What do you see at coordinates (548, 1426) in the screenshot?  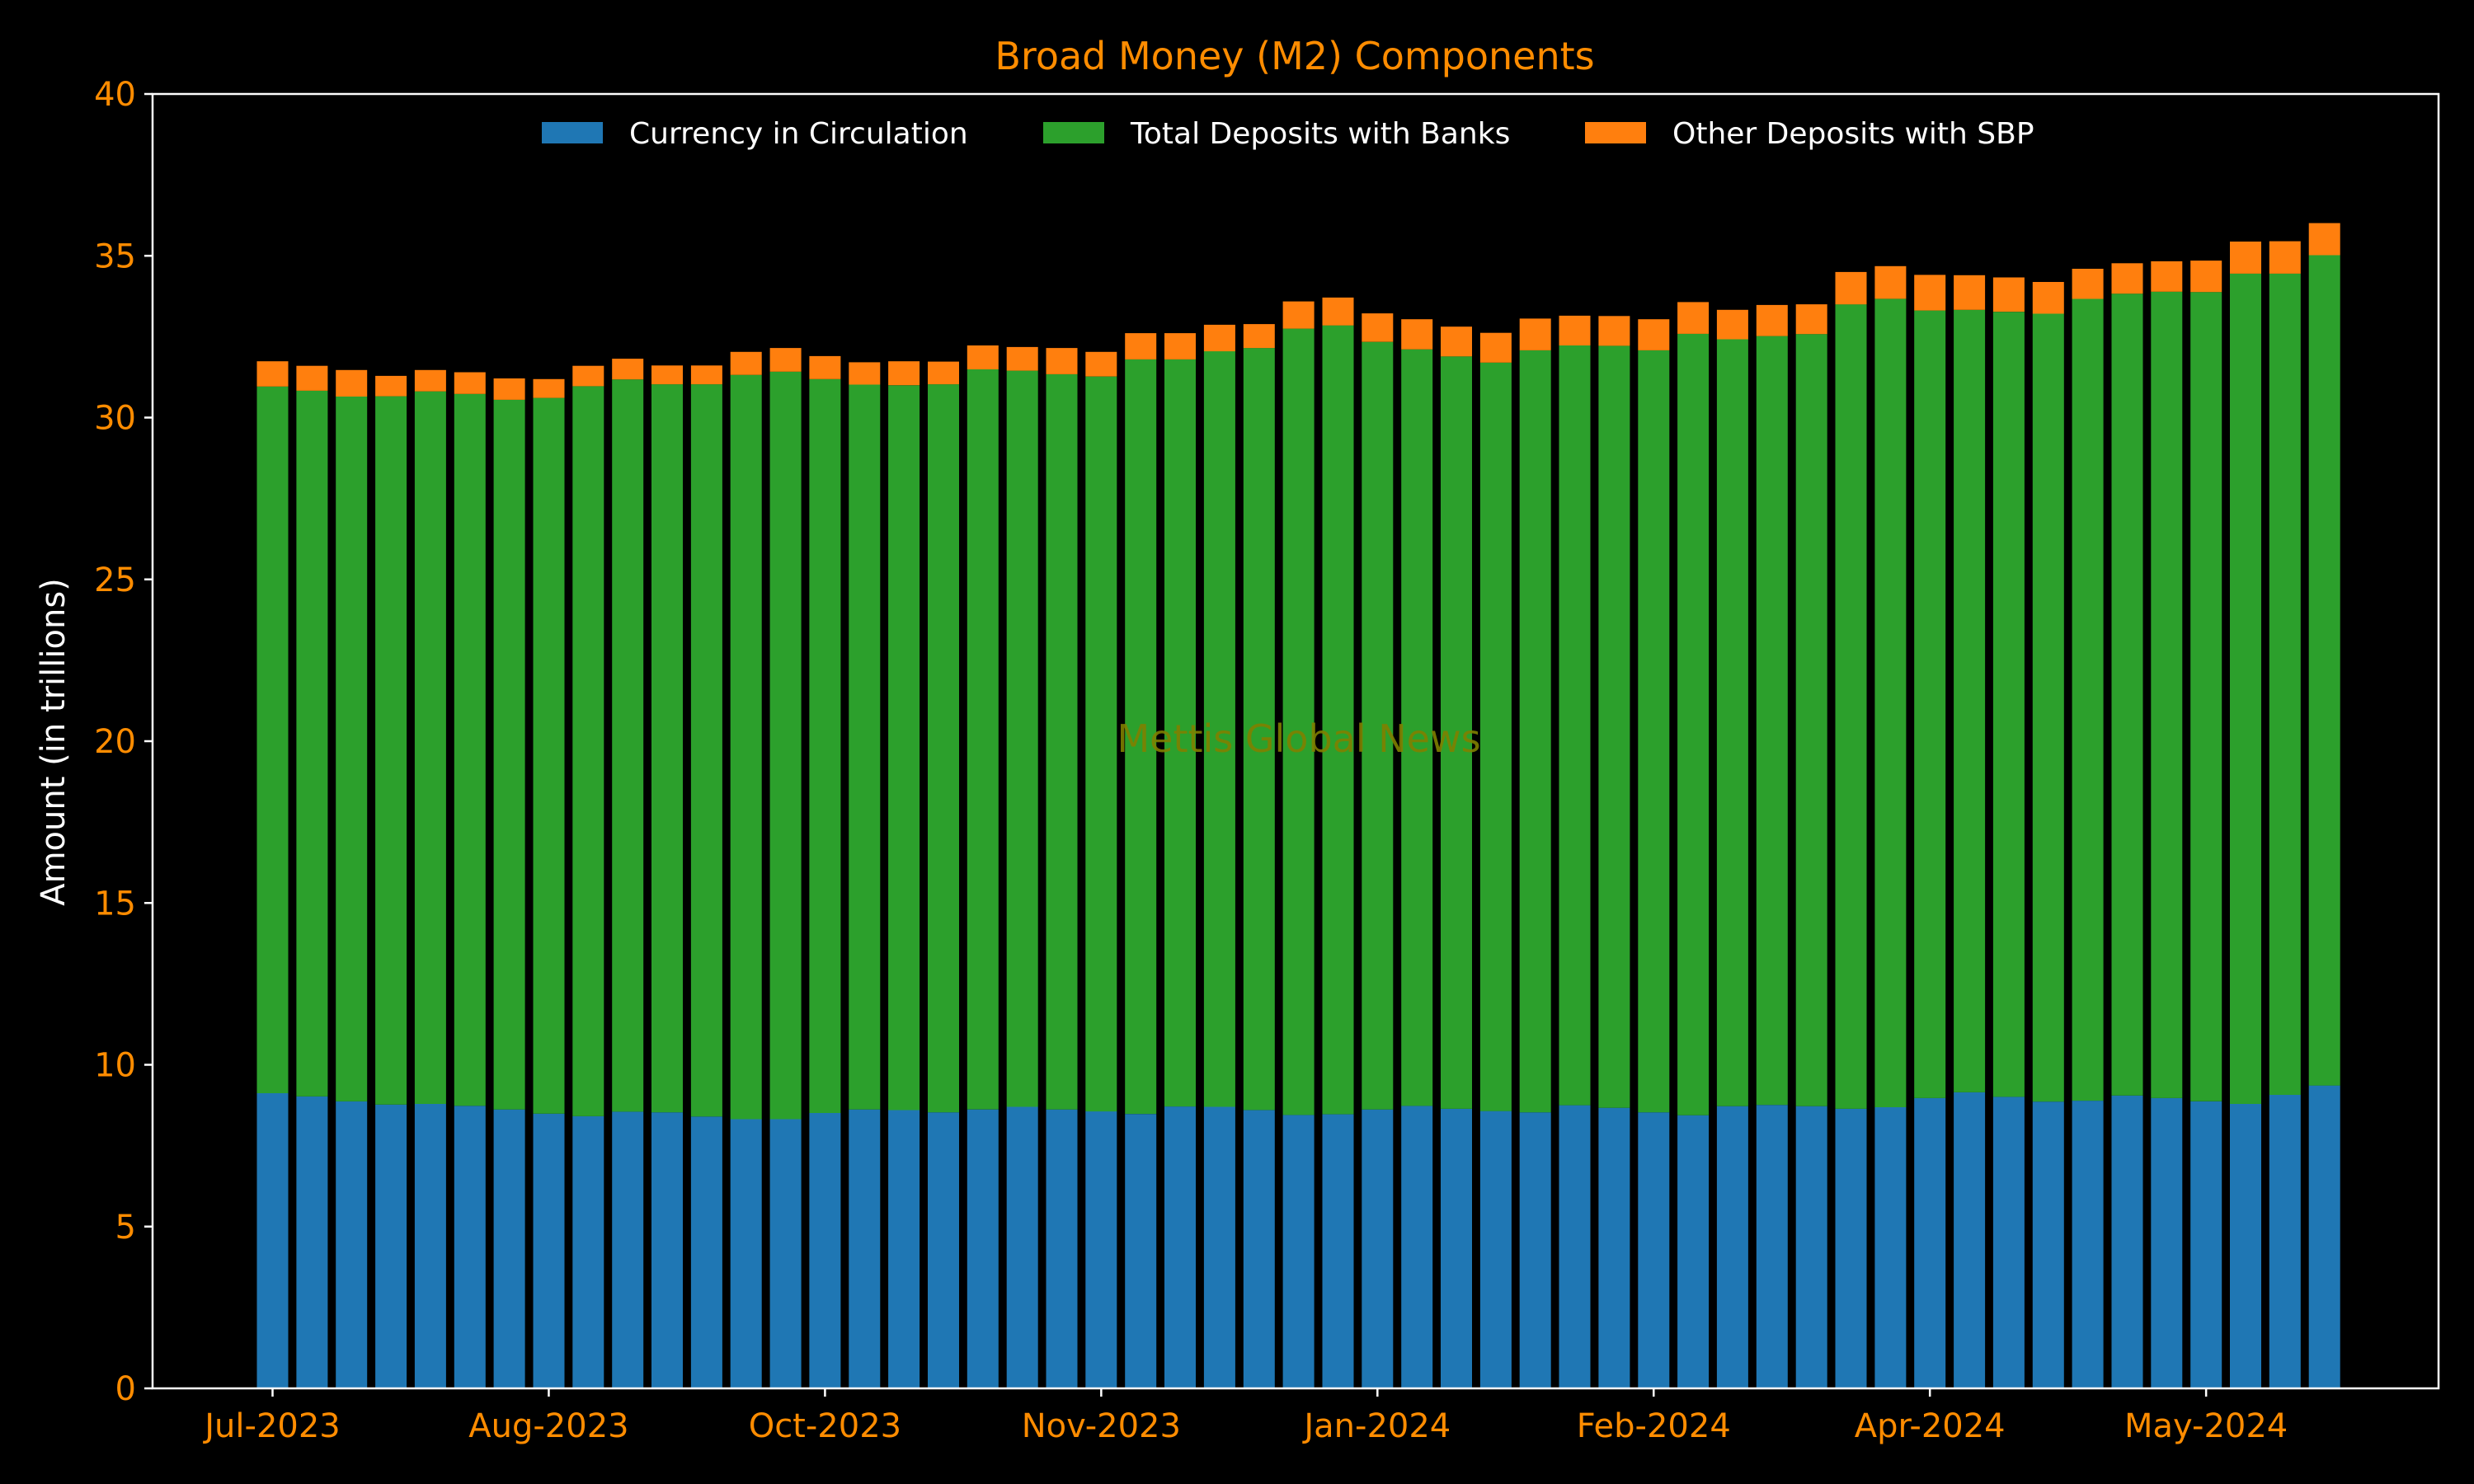 I see `x-tick-label-1: Aug-2023` at bounding box center [548, 1426].